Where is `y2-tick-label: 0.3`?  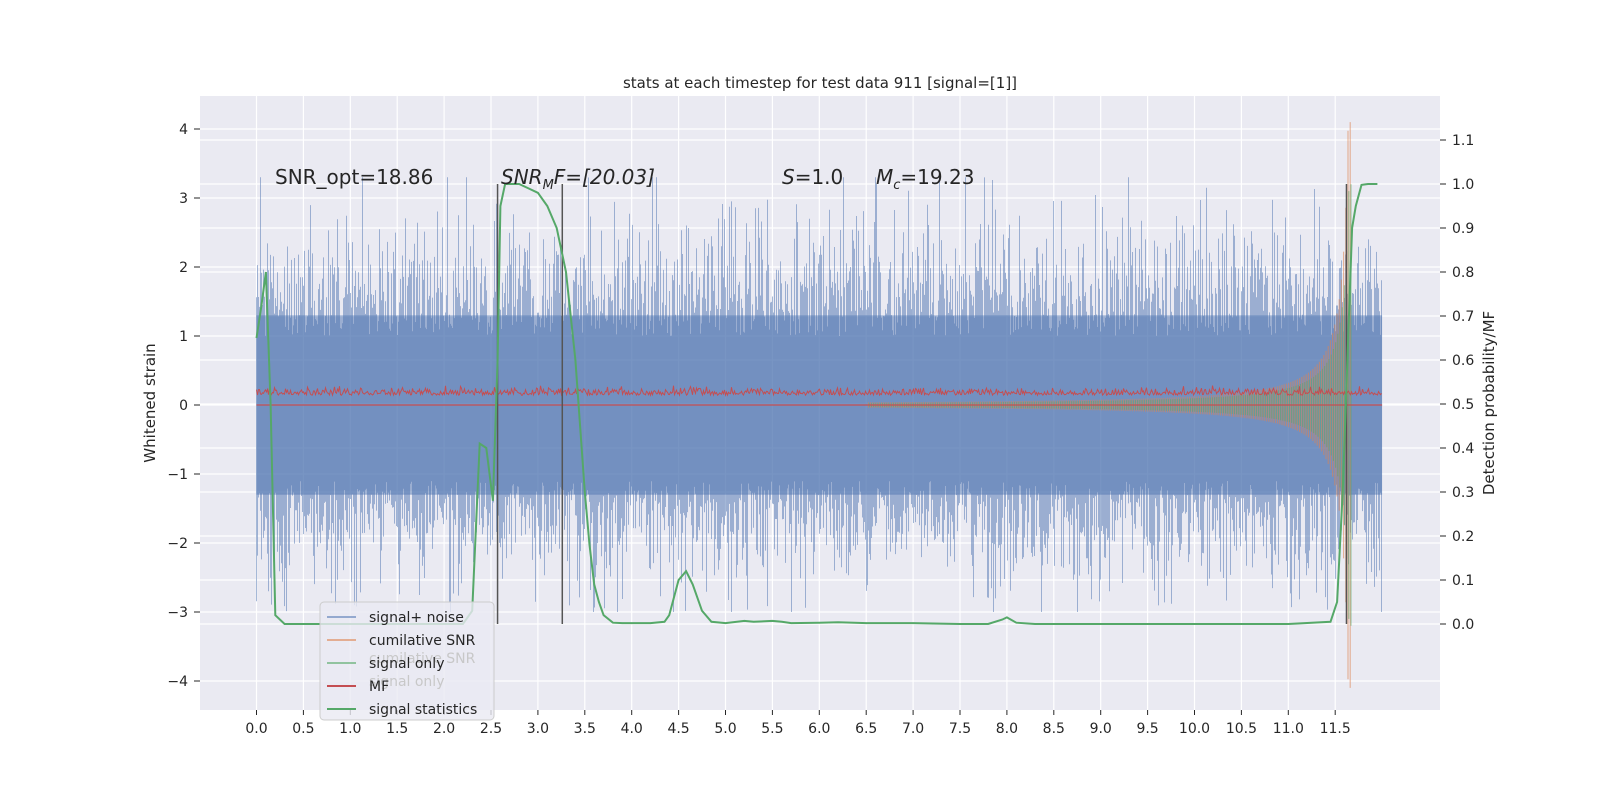 y2-tick-label: 0.3 is located at coordinates (1463, 493).